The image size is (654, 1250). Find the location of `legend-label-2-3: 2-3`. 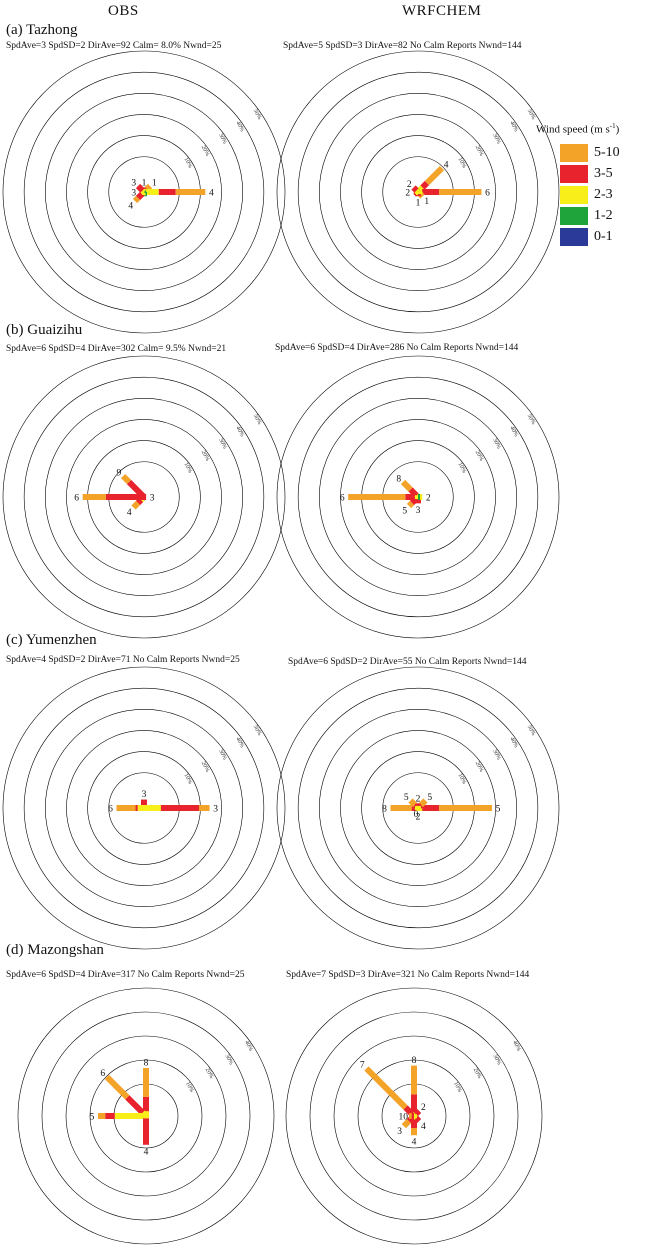

legend-label-2-3: 2-3 is located at coordinates (603, 194).